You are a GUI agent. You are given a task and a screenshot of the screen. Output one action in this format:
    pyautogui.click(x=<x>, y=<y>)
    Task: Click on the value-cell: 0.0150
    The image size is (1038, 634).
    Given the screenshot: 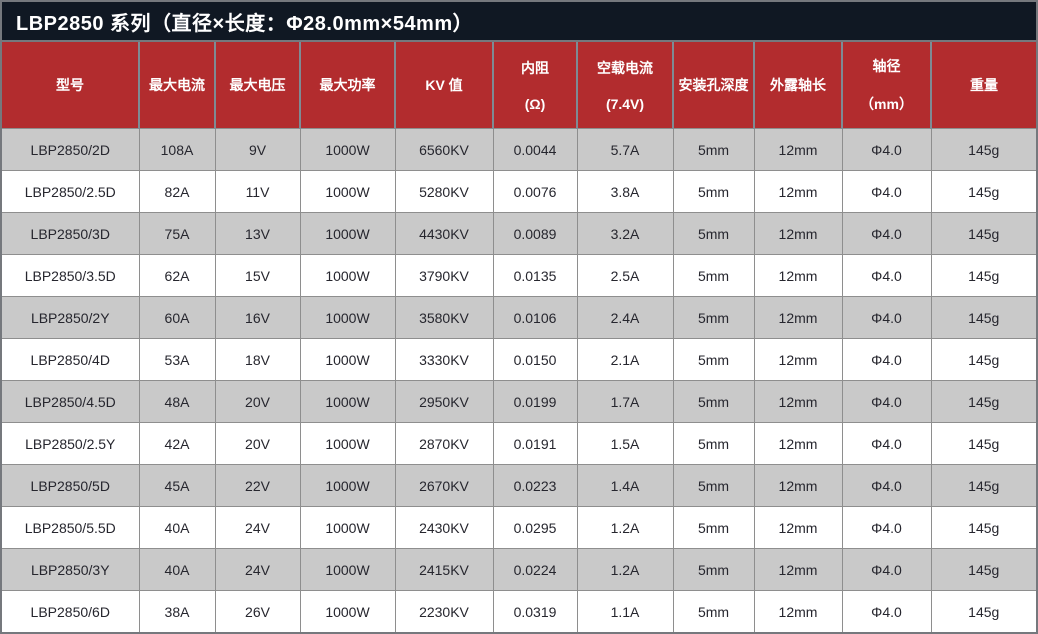 What is the action you would take?
    pyautogui.click(x=535, y=359)
    